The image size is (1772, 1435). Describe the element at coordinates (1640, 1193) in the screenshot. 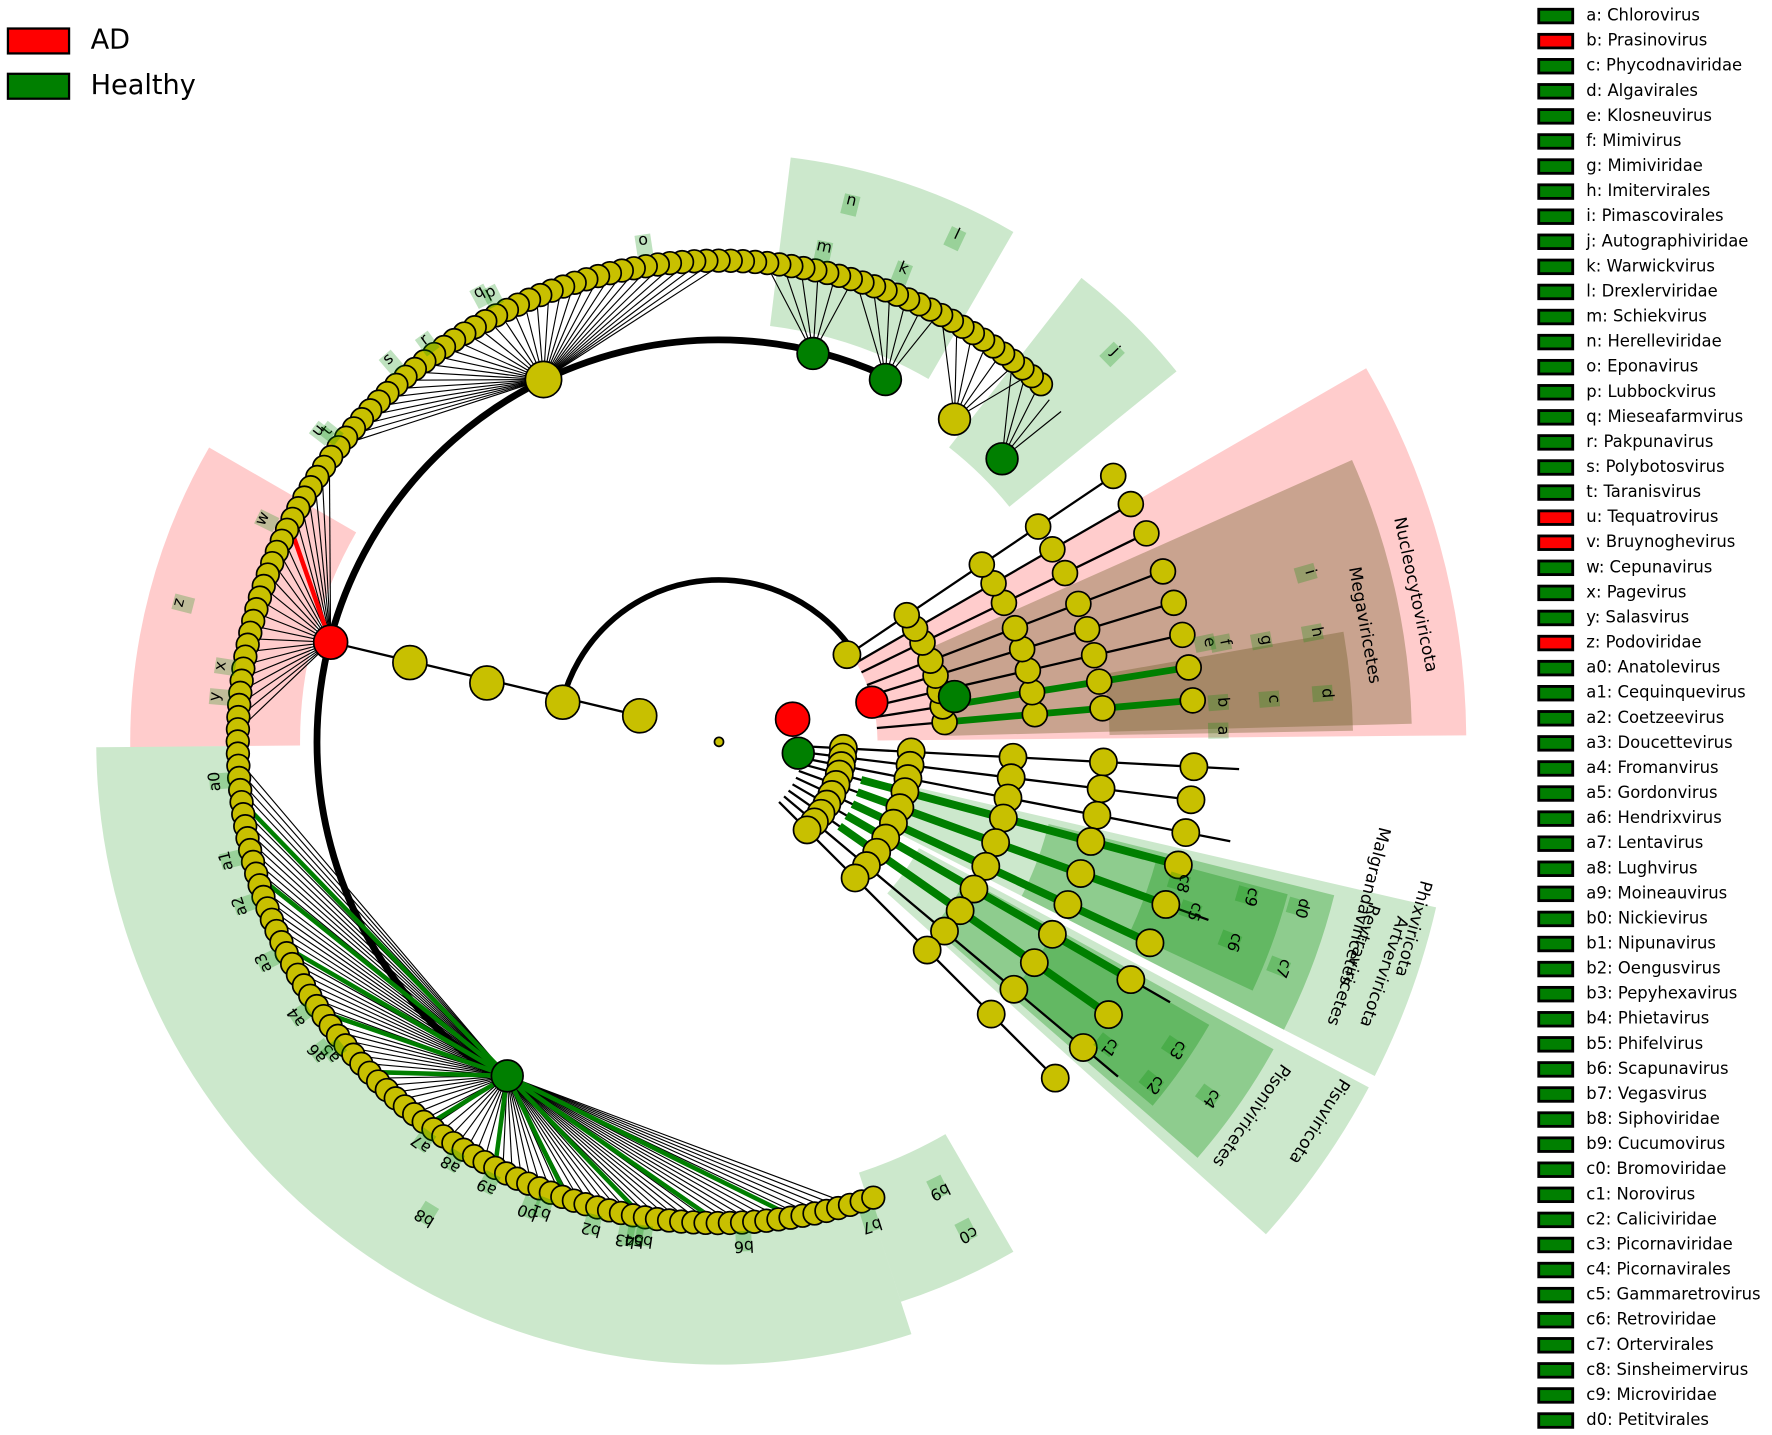

I see `key-entry: c1: Norovirus` at that location.